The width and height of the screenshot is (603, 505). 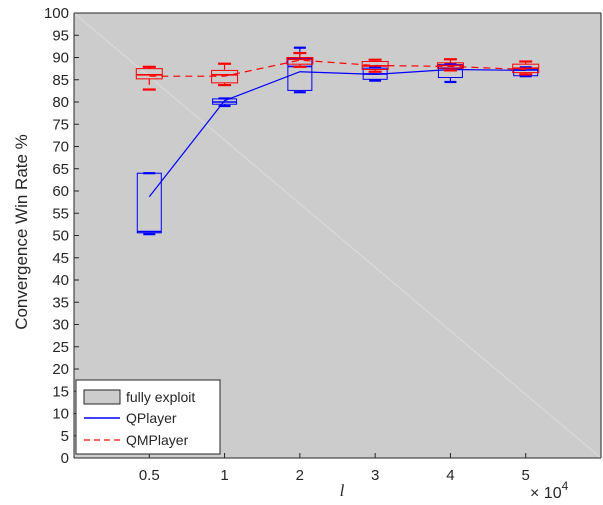 I want to click on x-axis-multiplier: × 10⁴, so click(x=549, y=490).